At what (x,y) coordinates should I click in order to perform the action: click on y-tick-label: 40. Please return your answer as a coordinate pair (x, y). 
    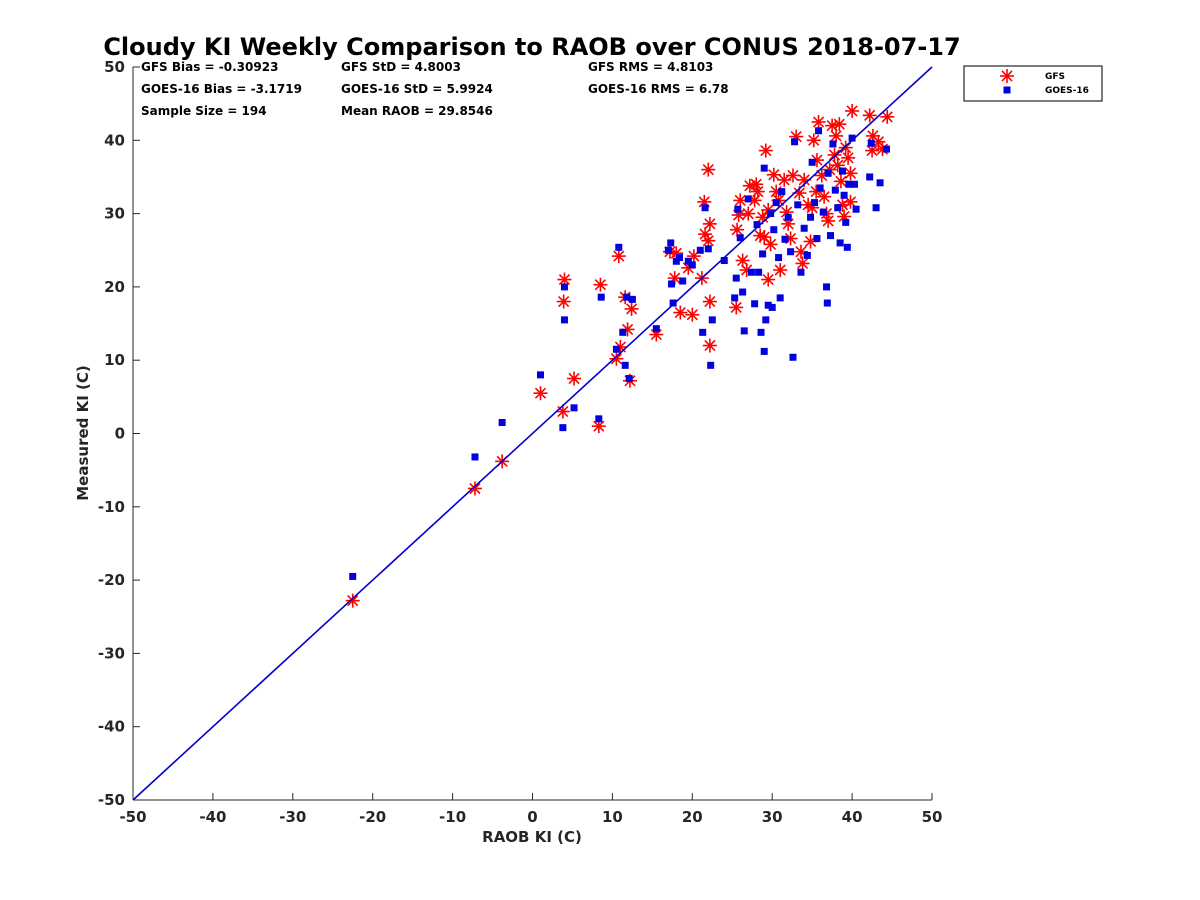
    Looking at the image, I should click on (114, 140).